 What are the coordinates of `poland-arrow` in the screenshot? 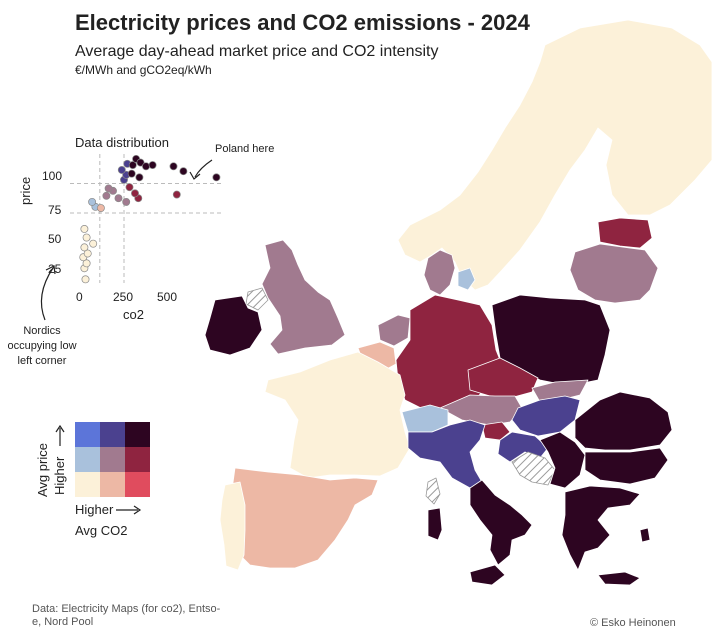 It's located at (201, 169).